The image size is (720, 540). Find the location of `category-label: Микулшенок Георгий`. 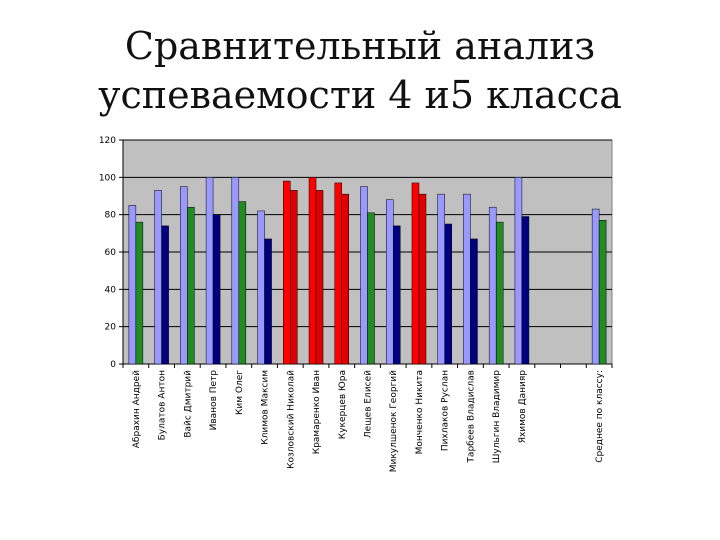

category-label: Микулшенок Георгий is located at coordinates (394, 421).